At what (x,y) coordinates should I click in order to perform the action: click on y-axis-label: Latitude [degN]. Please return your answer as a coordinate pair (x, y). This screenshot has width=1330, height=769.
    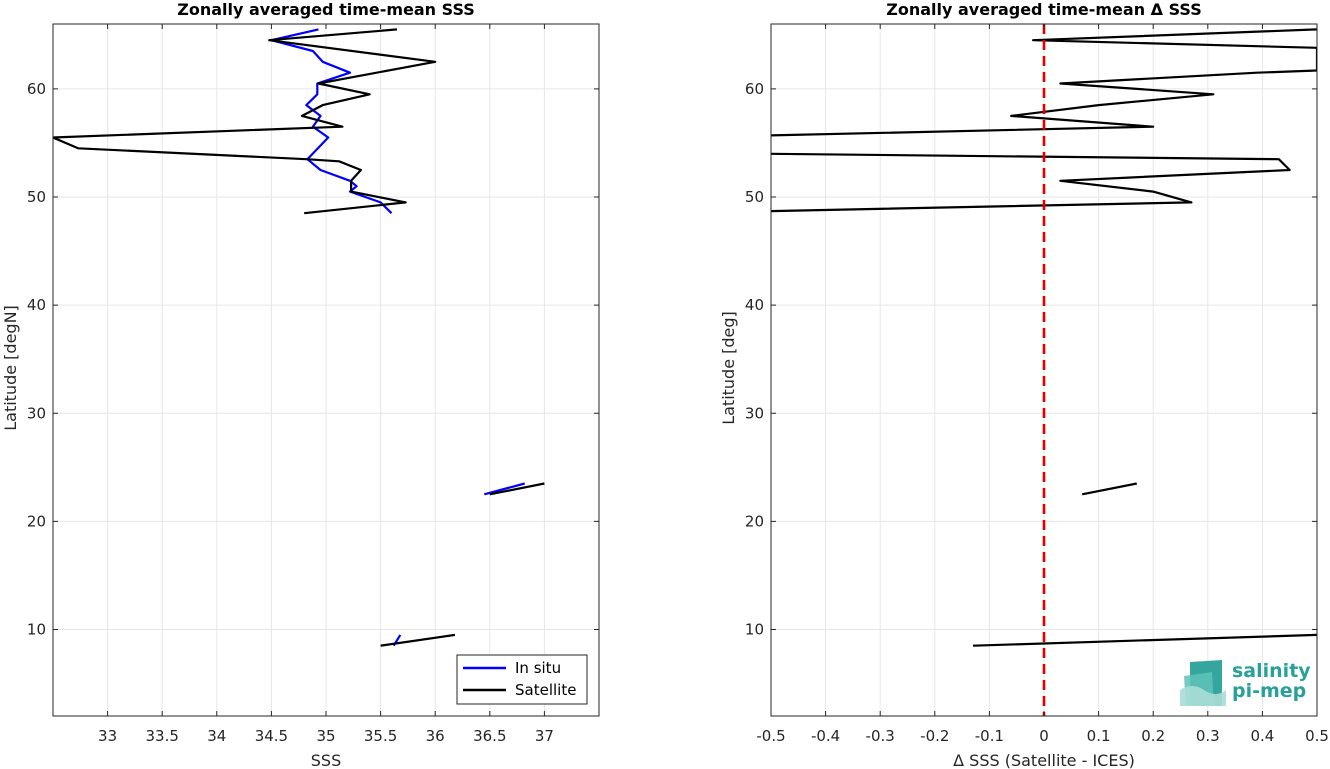
    Looking at the image, I should click on (10, 368).